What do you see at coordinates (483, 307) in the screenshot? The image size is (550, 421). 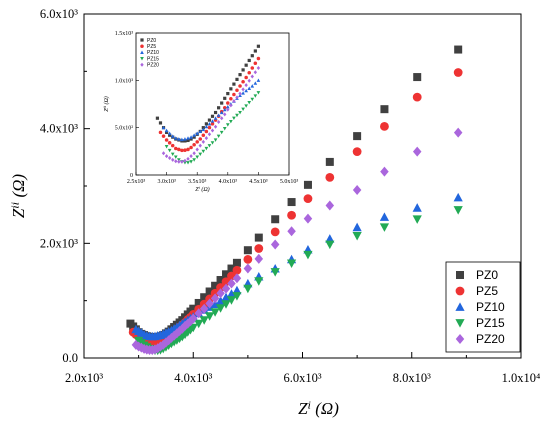 I see `legend: PZ0 PZ5 PZ10 PZ15 PZ20` at bounding box center [483, 307].